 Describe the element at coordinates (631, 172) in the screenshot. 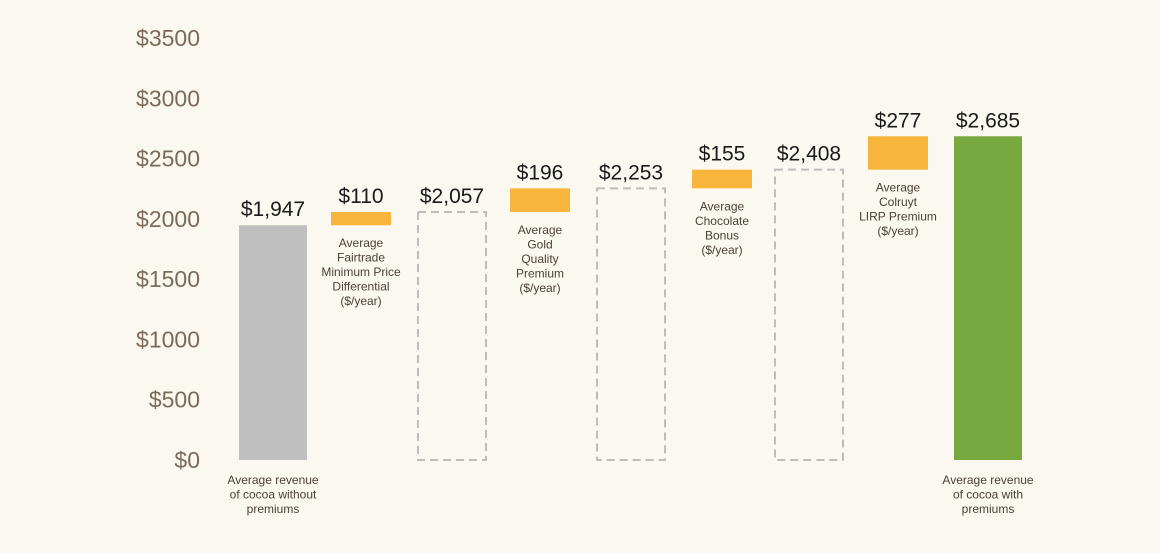

I see `bar-value-label: $2,253` at that location.